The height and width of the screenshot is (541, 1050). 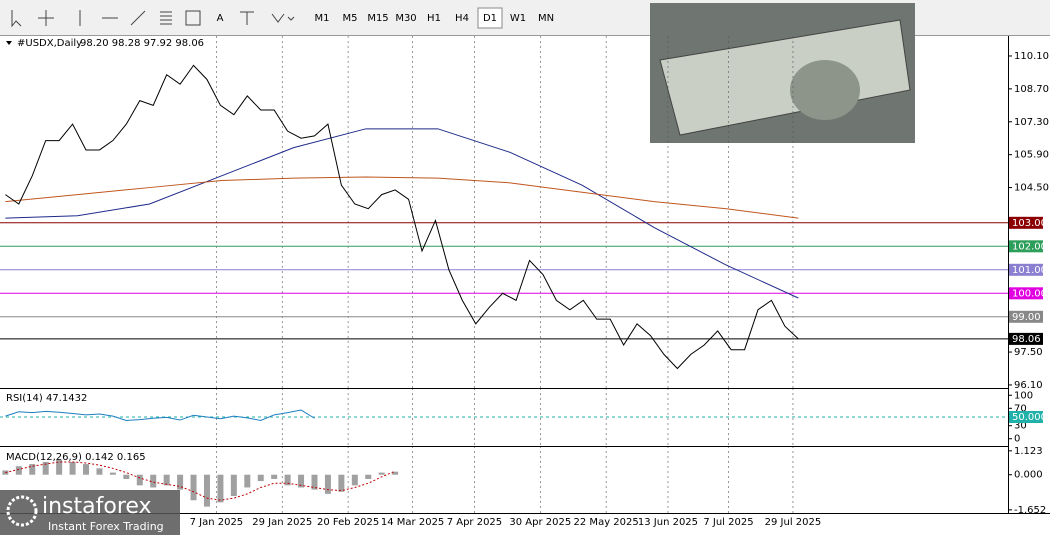 What do you see at coordinates (46, 398) in the screenshot?
I see `rsi-title: RSI(14) 47.1432` at bounding box center [46, 398].